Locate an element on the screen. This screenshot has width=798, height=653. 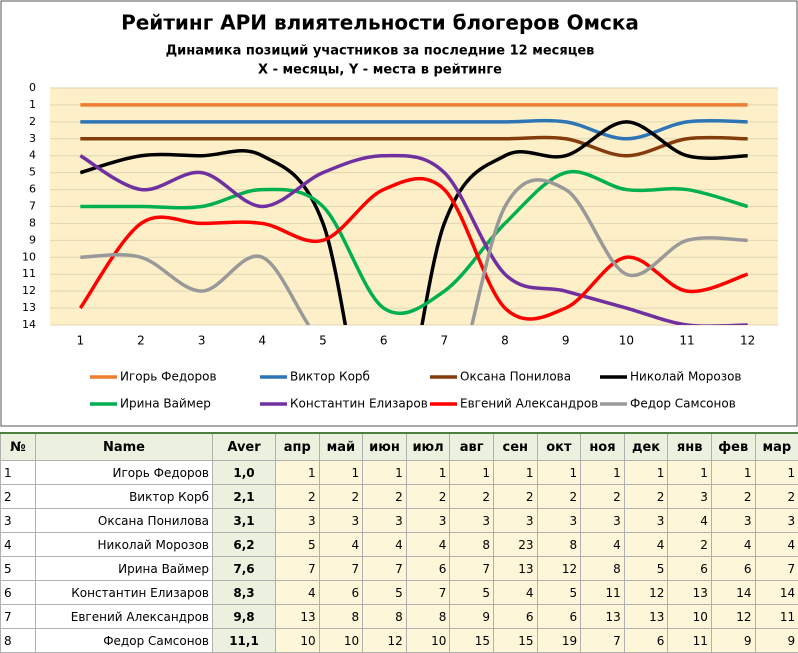
x-tick-label: 12 is located at coordinates (747, 341).